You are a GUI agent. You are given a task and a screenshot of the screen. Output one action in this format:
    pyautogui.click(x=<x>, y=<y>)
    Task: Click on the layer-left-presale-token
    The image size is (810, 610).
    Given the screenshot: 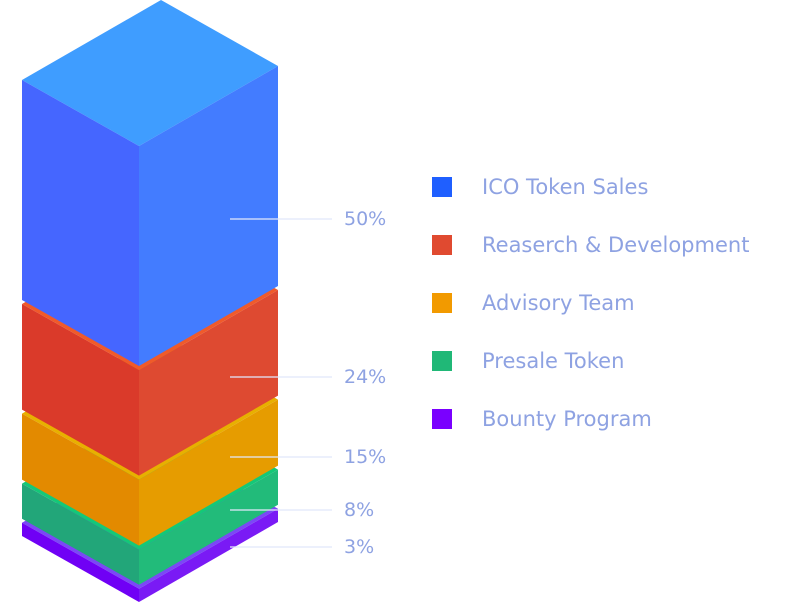 What is the action you would take?
    pyautogui.click(x=80, y=534)
    